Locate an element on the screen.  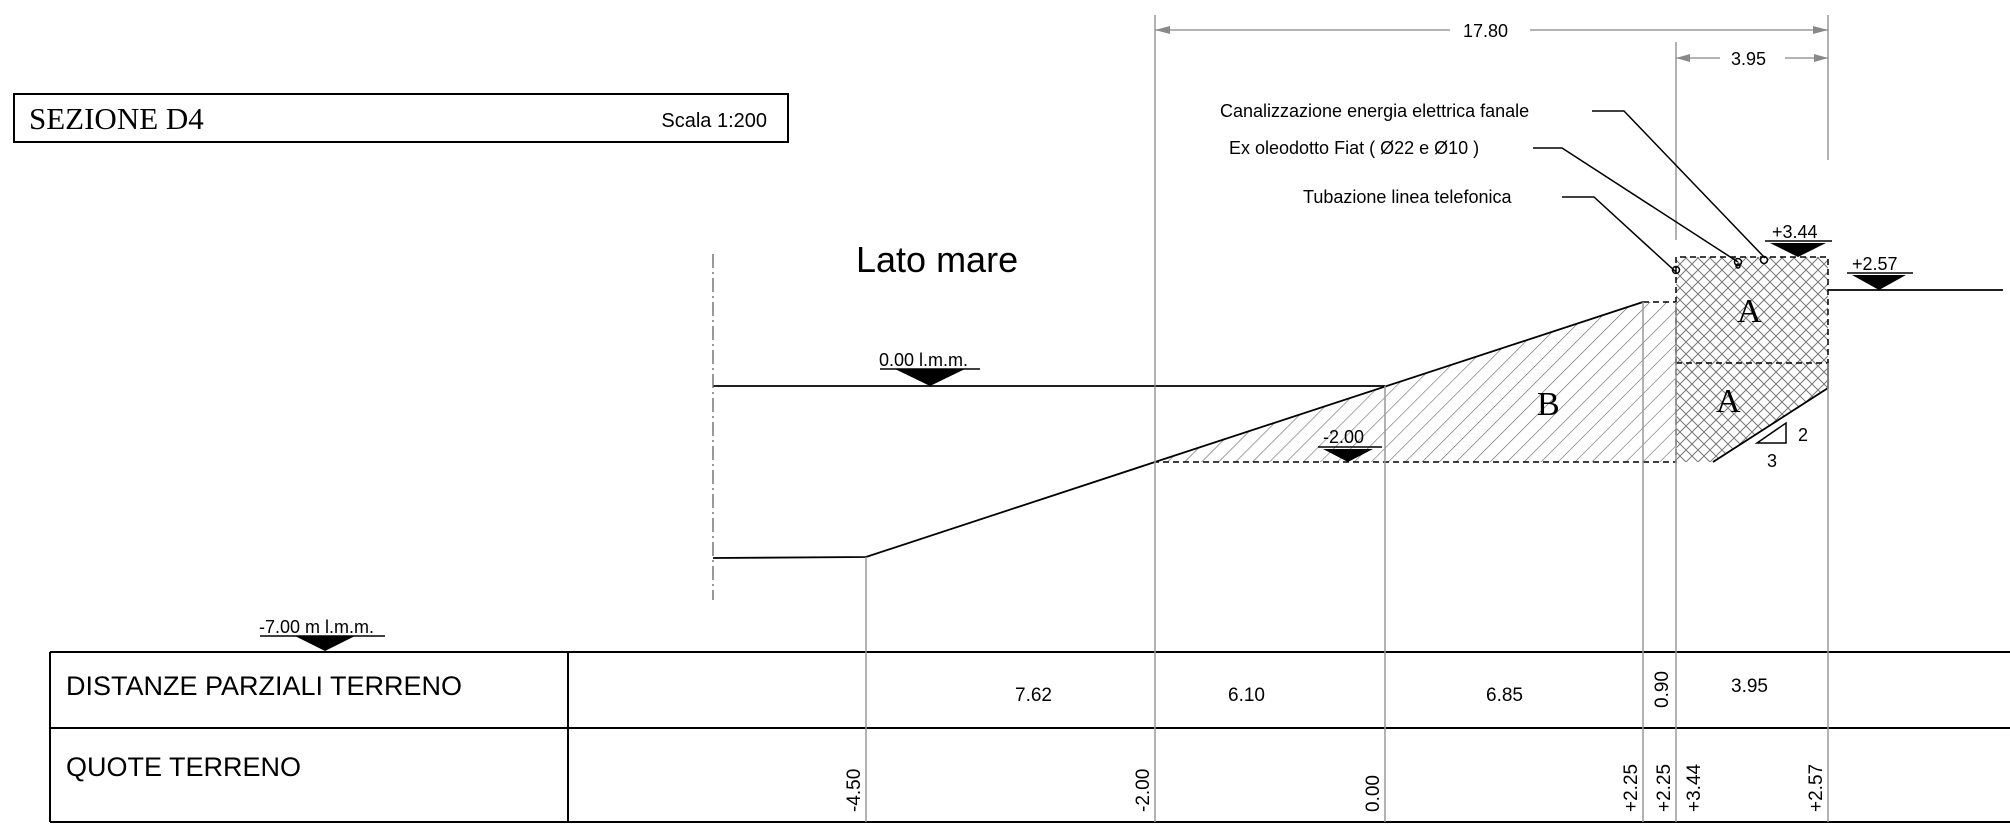
elevation-value: -4.50 is located at coordinates (854, 790).